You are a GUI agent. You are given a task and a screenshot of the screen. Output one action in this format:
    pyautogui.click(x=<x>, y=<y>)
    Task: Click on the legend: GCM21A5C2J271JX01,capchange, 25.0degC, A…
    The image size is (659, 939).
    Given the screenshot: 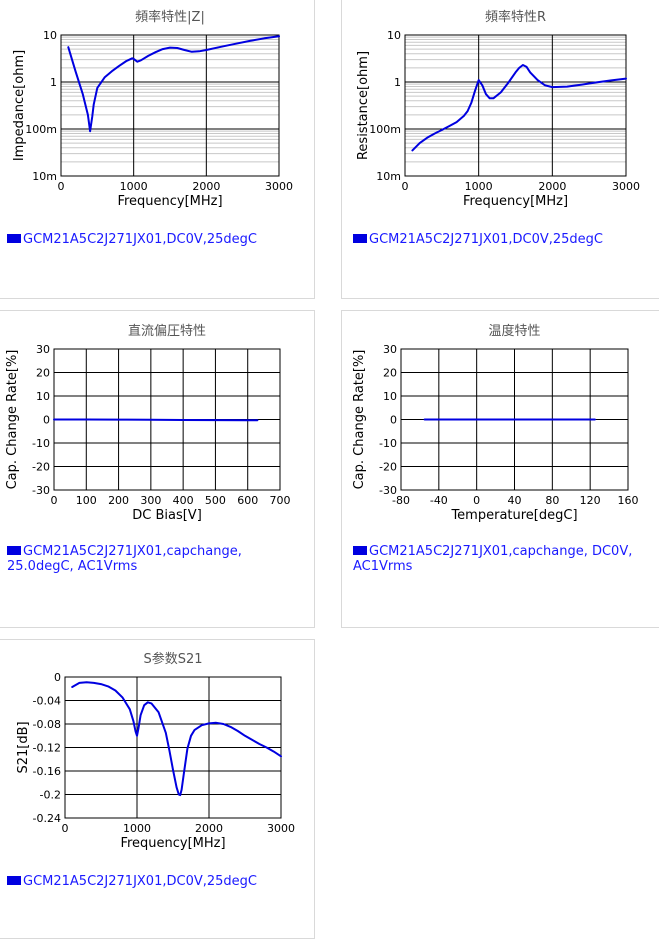 What is the action you would take?
    pyautogui.click(x=124, y=559)
    